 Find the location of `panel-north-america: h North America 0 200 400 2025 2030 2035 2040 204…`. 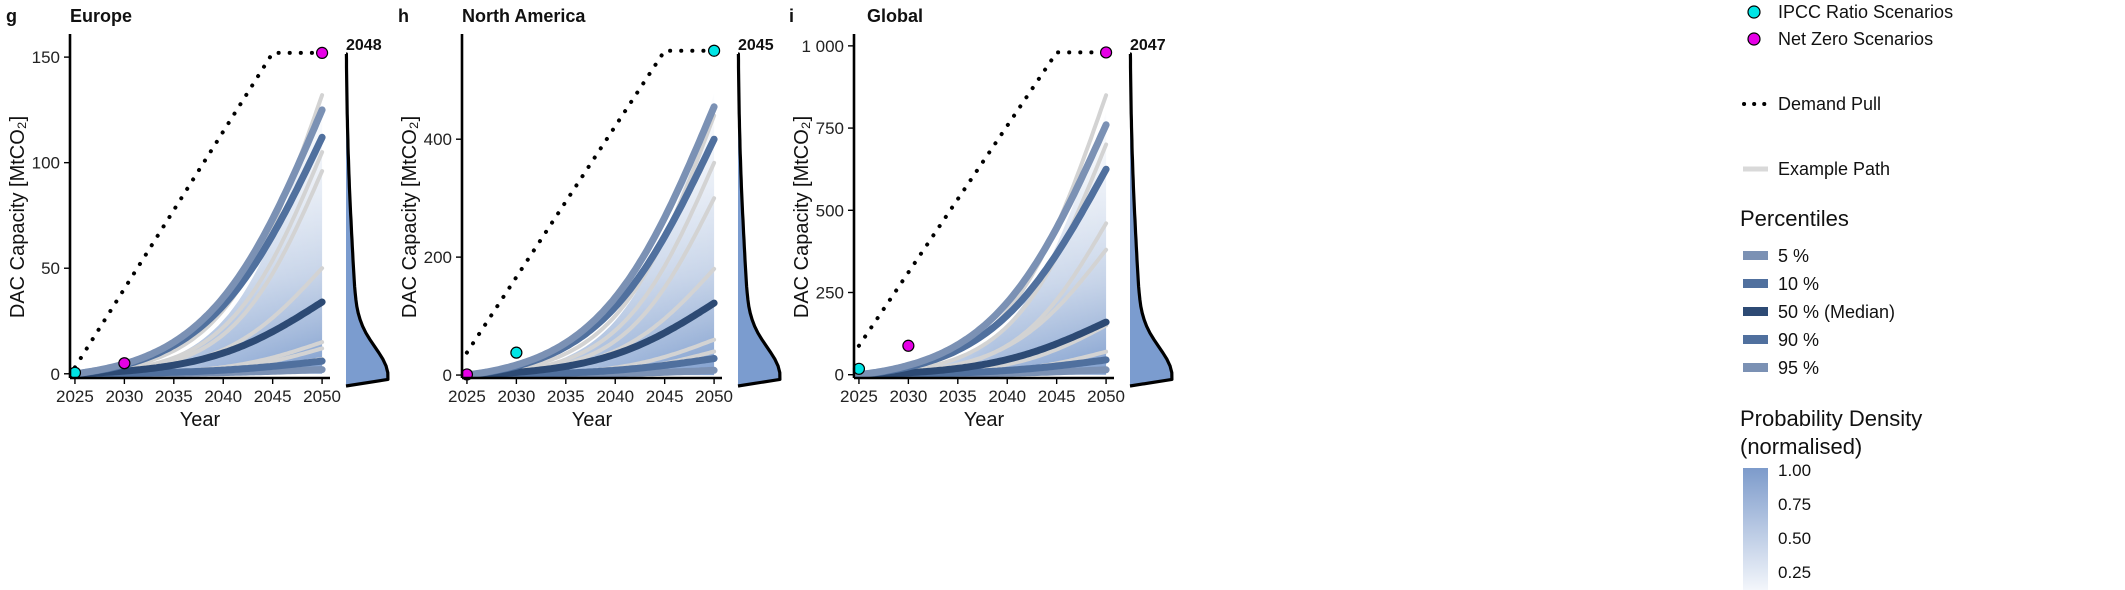

panel-north-america: h North America 0 200 400 2025 2030 2035 2040 204… is located at coordinates (590, 218).